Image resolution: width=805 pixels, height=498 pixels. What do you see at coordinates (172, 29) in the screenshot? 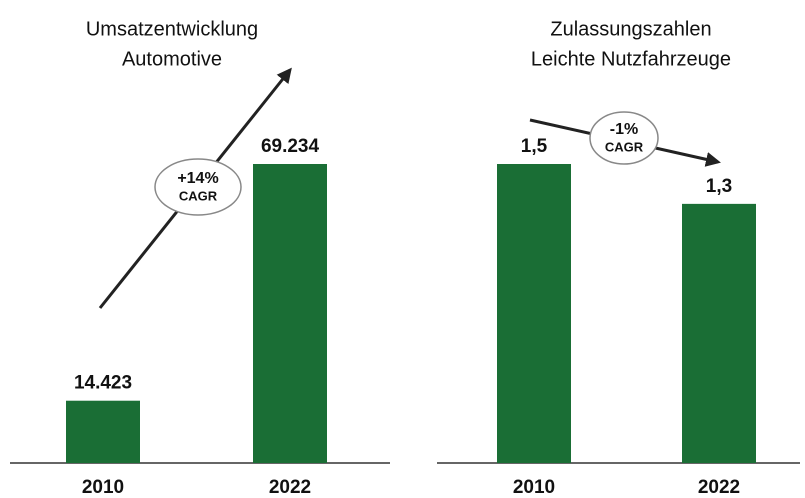
I see `chart-title: Umsatzentwicklung` at bounding box center [172, 29].